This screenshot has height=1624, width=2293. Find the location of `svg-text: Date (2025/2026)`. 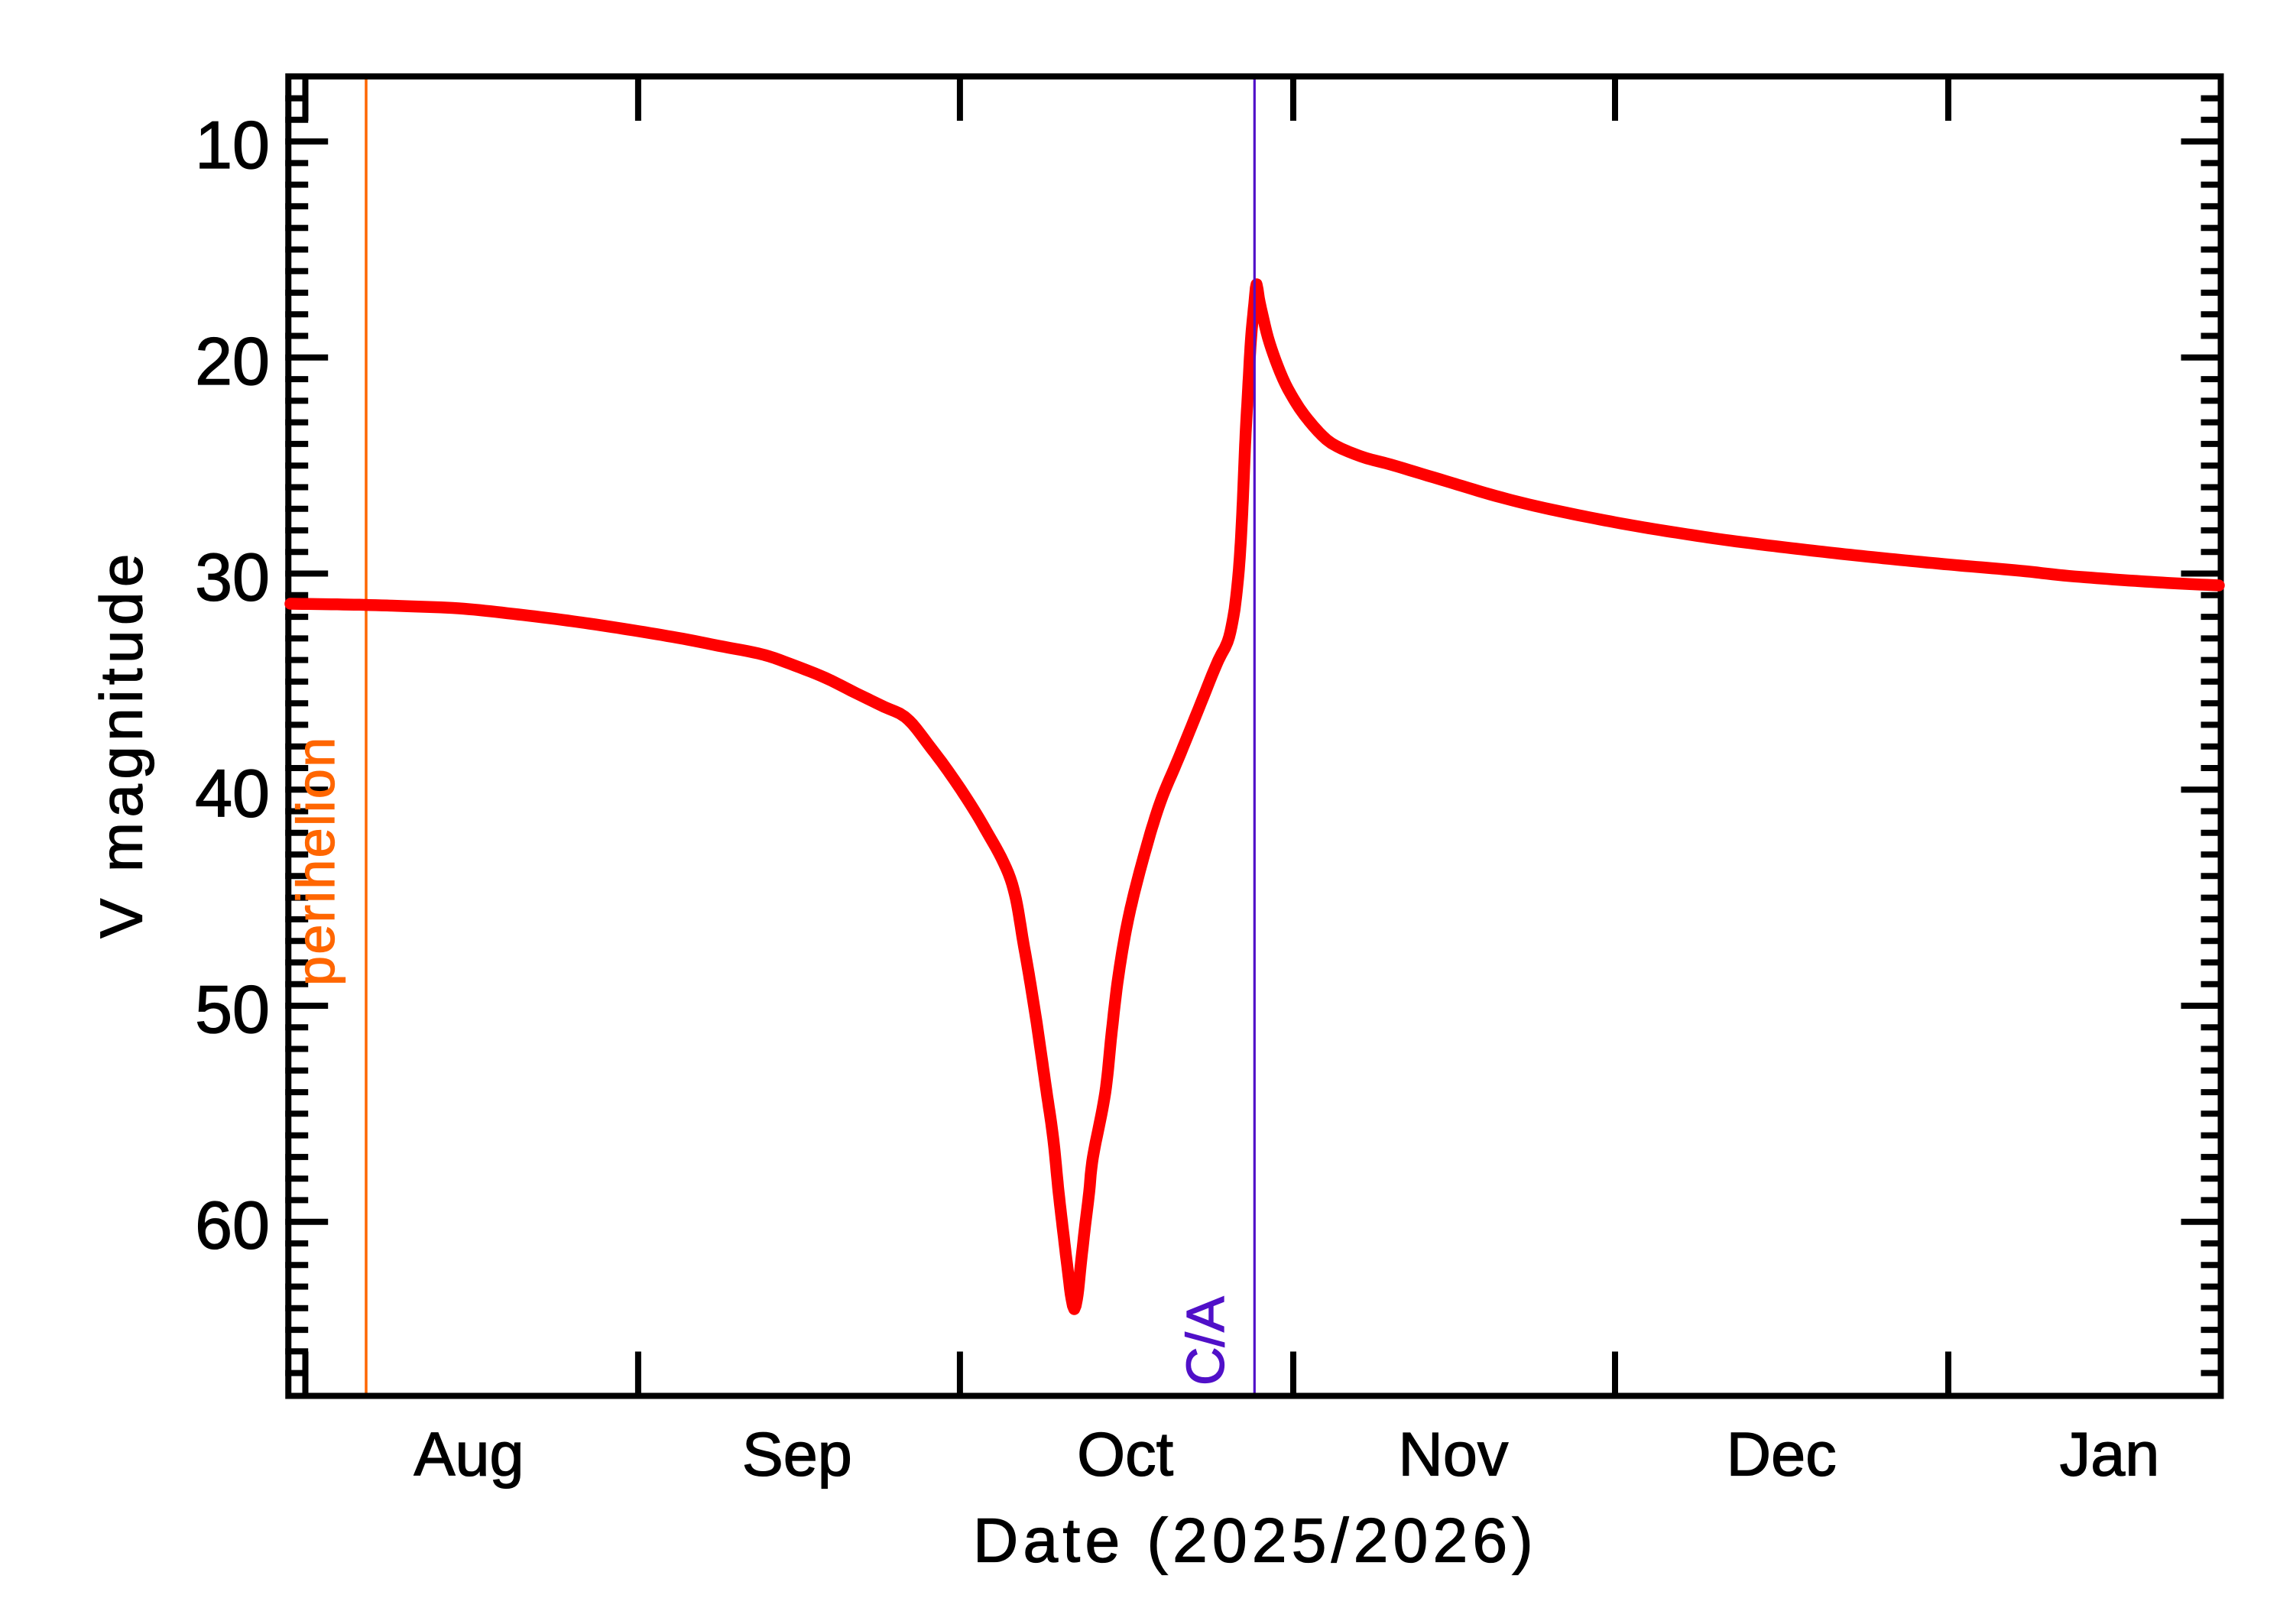

svg-text: Date (2025/2026) is located at coordinates (1255, 1541).